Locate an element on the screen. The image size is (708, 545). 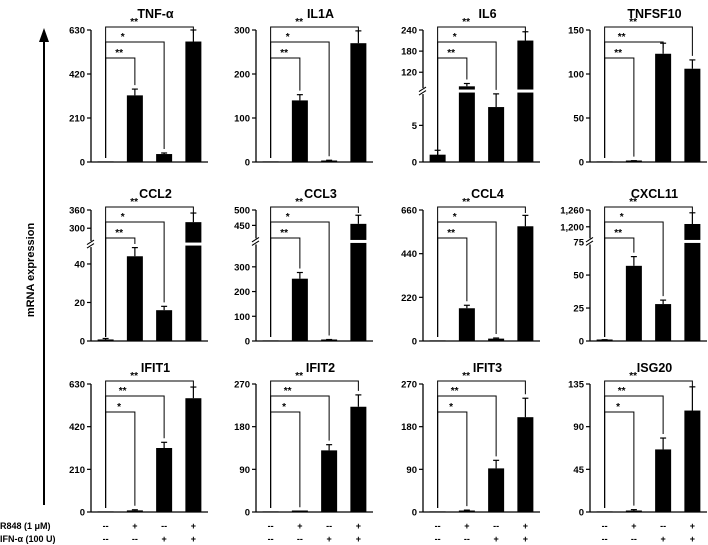
chart-title: CCL2 is located at coordinates (155, 194).